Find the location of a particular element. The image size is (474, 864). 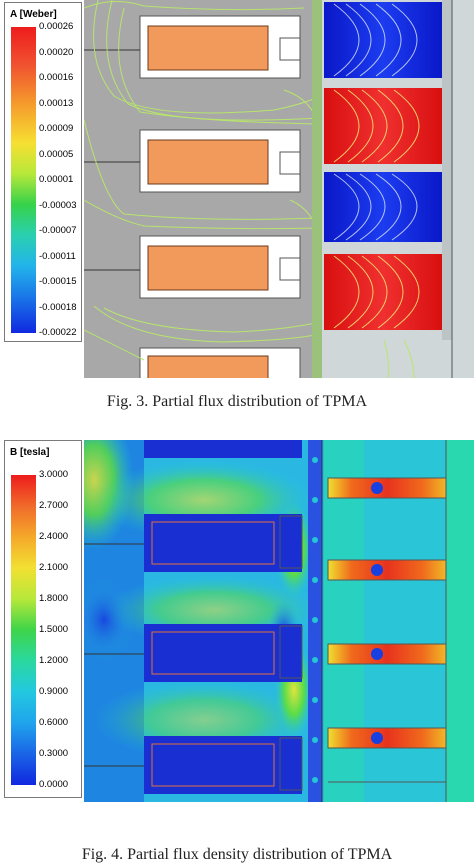

legend-tick-label: 0.00016 is located at coordinates (56, 77).